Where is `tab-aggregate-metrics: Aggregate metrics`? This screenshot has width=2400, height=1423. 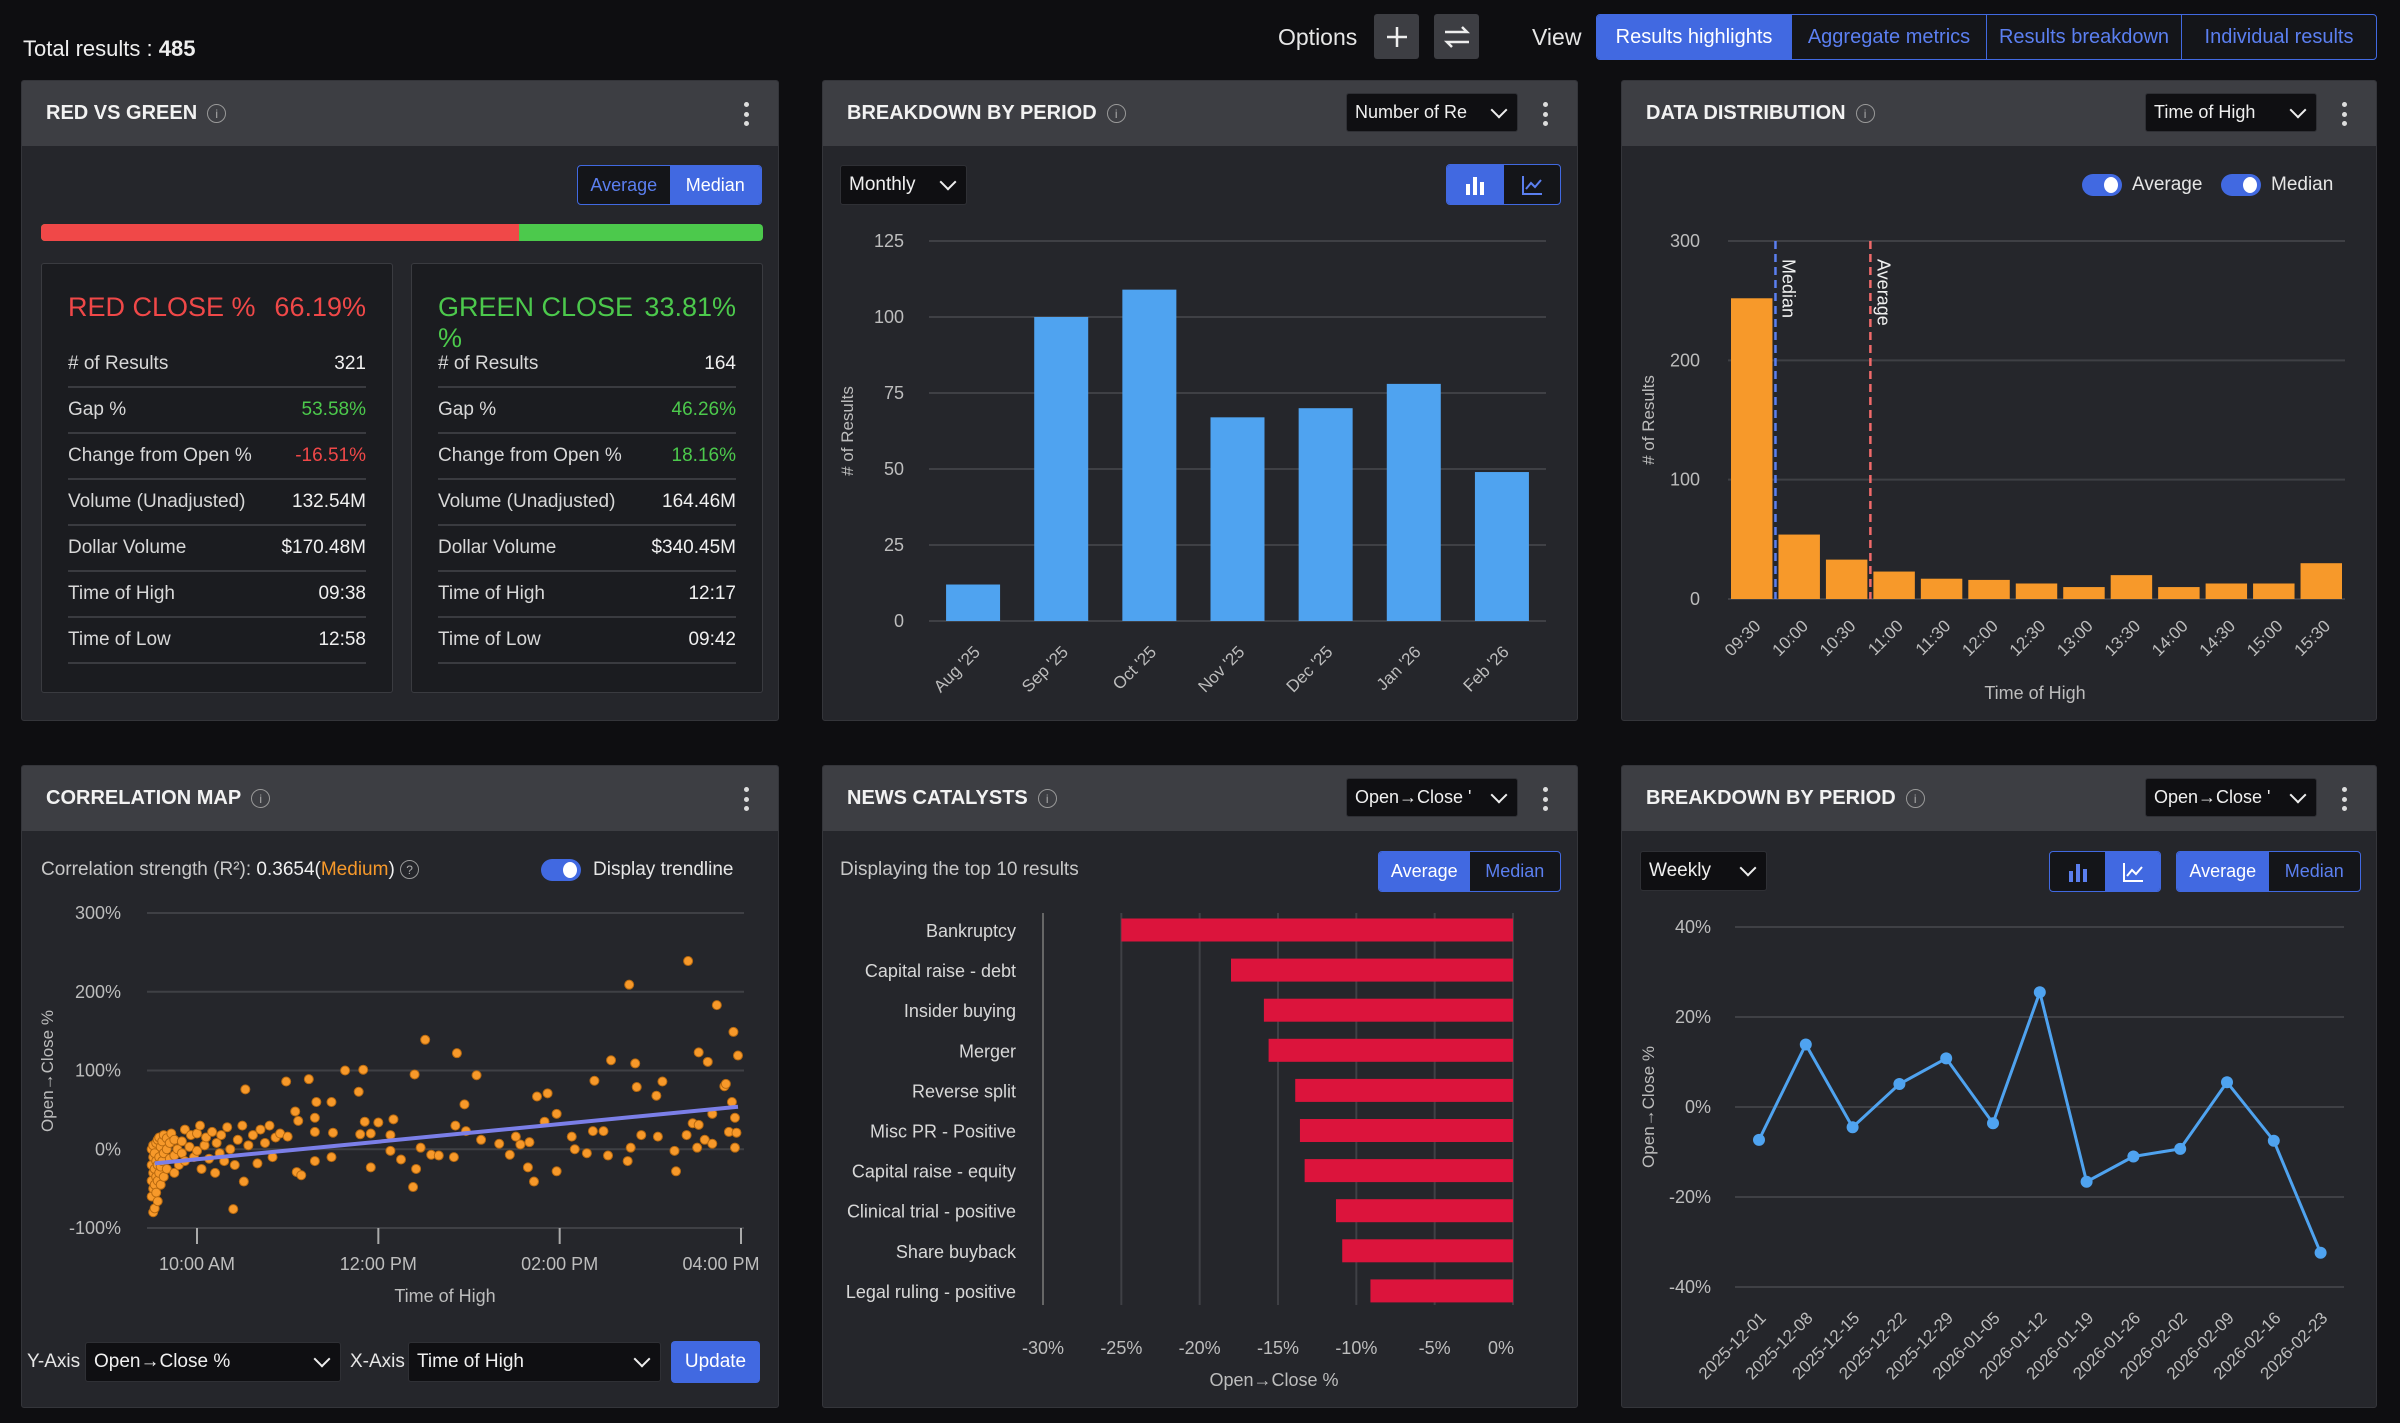
tab-aggregate-metrics: Aggregate metrics is located at coordinates (1889, 37).